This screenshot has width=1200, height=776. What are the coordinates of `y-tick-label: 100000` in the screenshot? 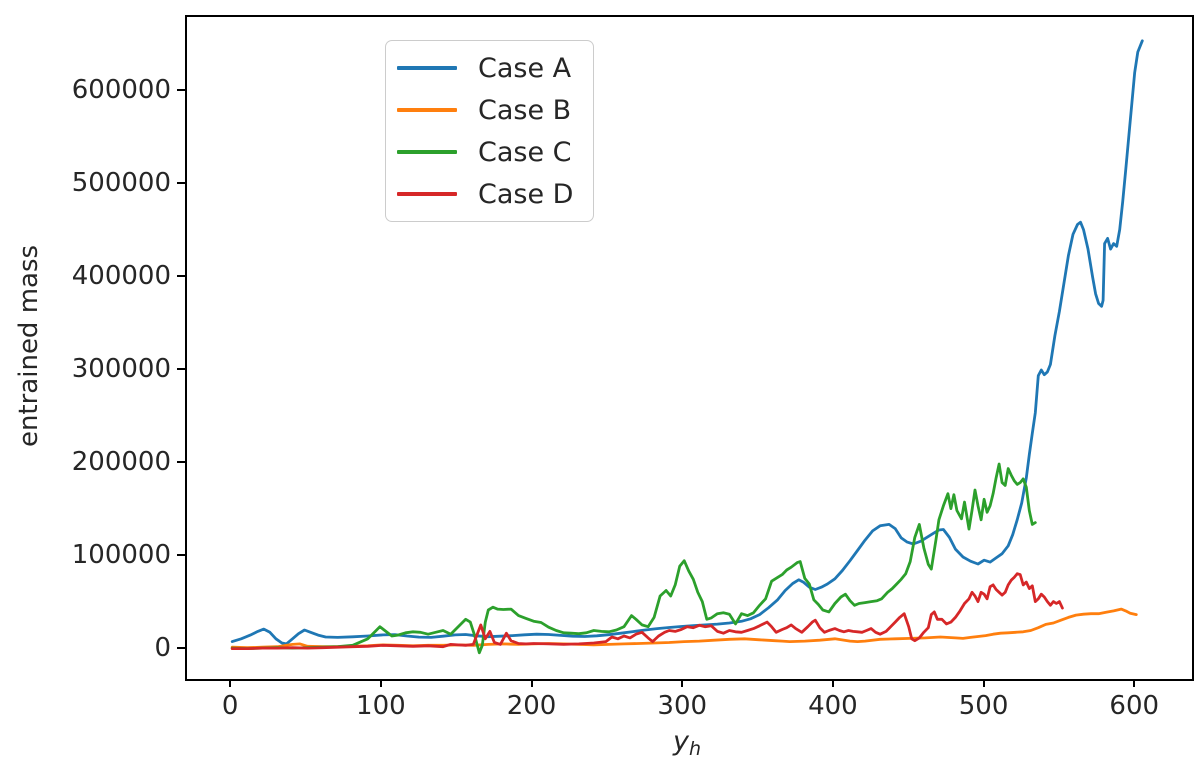 It's located at (121, 554).